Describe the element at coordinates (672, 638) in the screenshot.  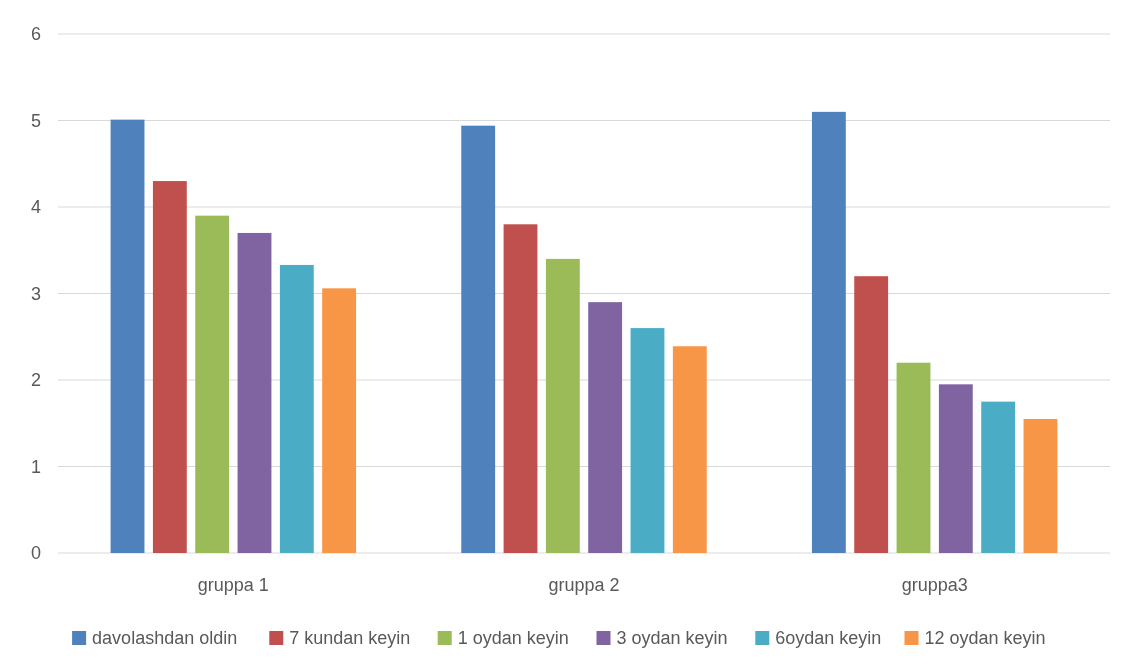
I see `legend-label: 3 oydan keyin` at that location.